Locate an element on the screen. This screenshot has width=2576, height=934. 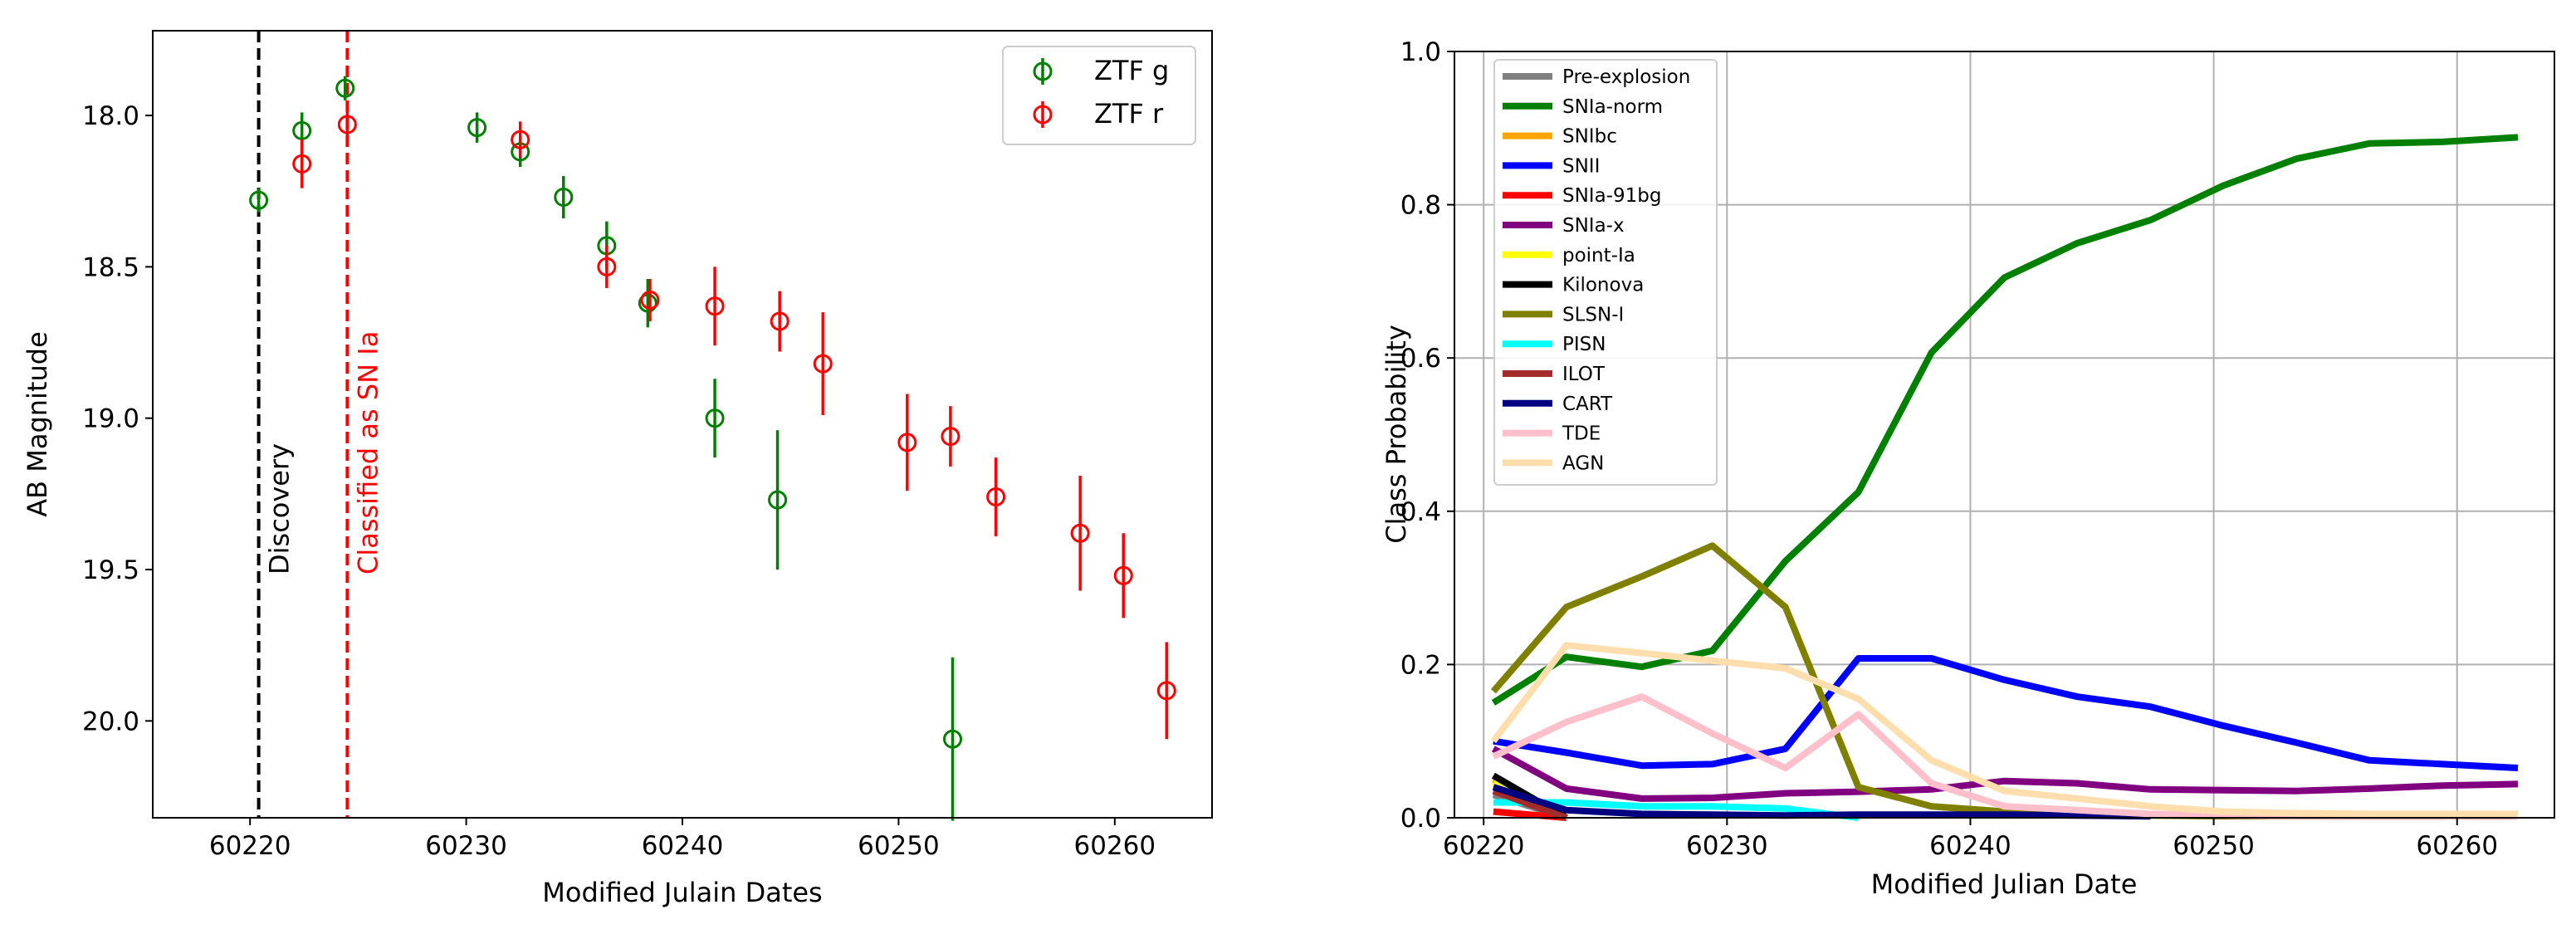
series-line-agn is located at coordinates (2004, 730).